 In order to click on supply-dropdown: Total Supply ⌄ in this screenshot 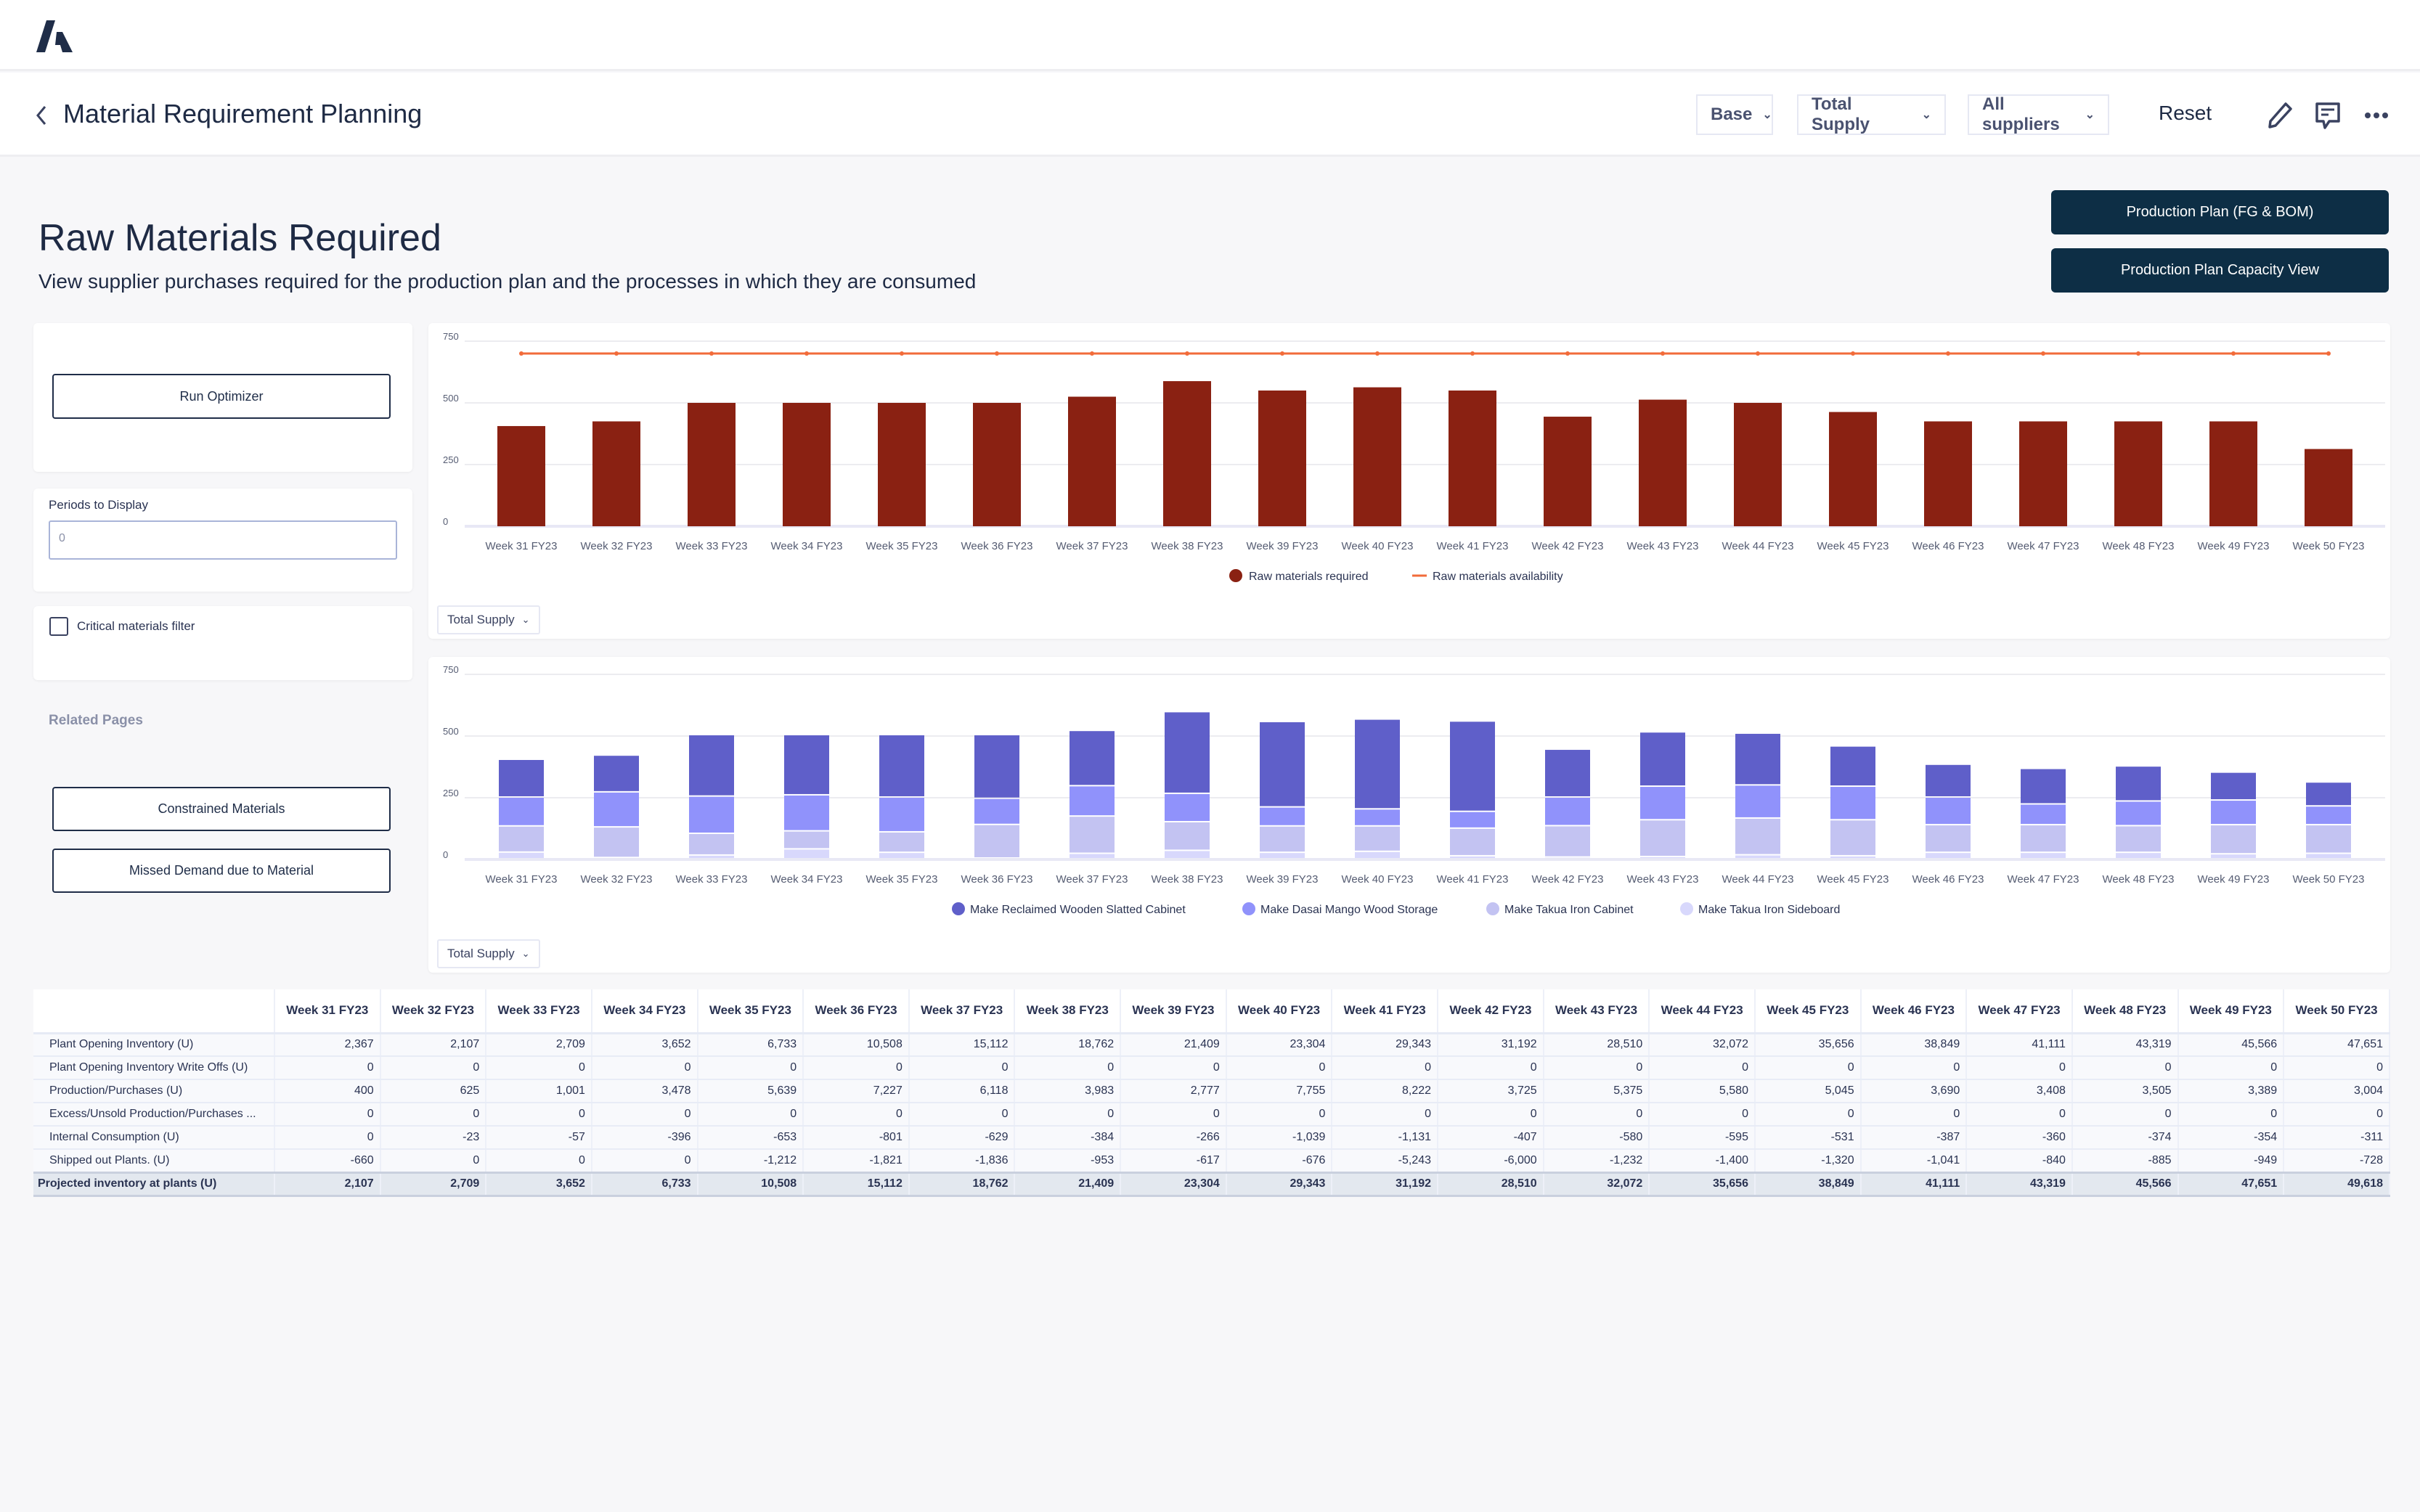, I will do `click(1871, 114)`.